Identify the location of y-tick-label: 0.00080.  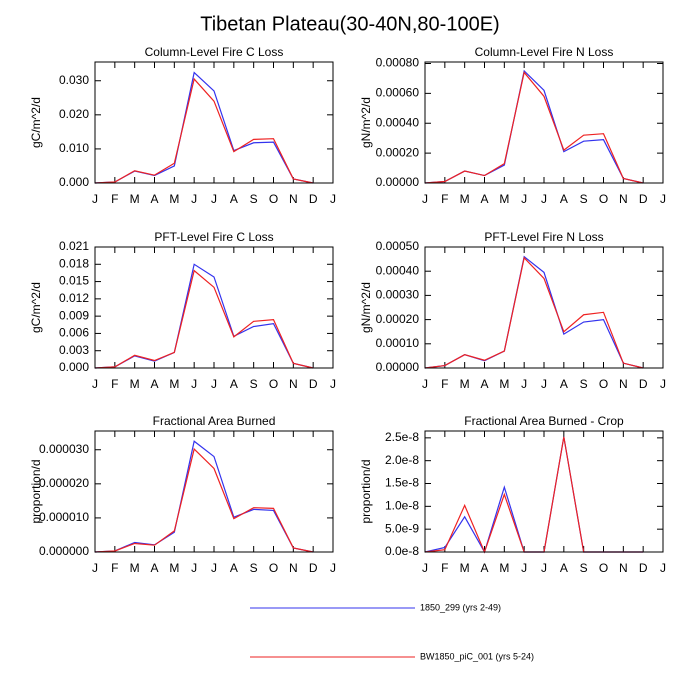
(398, 63).